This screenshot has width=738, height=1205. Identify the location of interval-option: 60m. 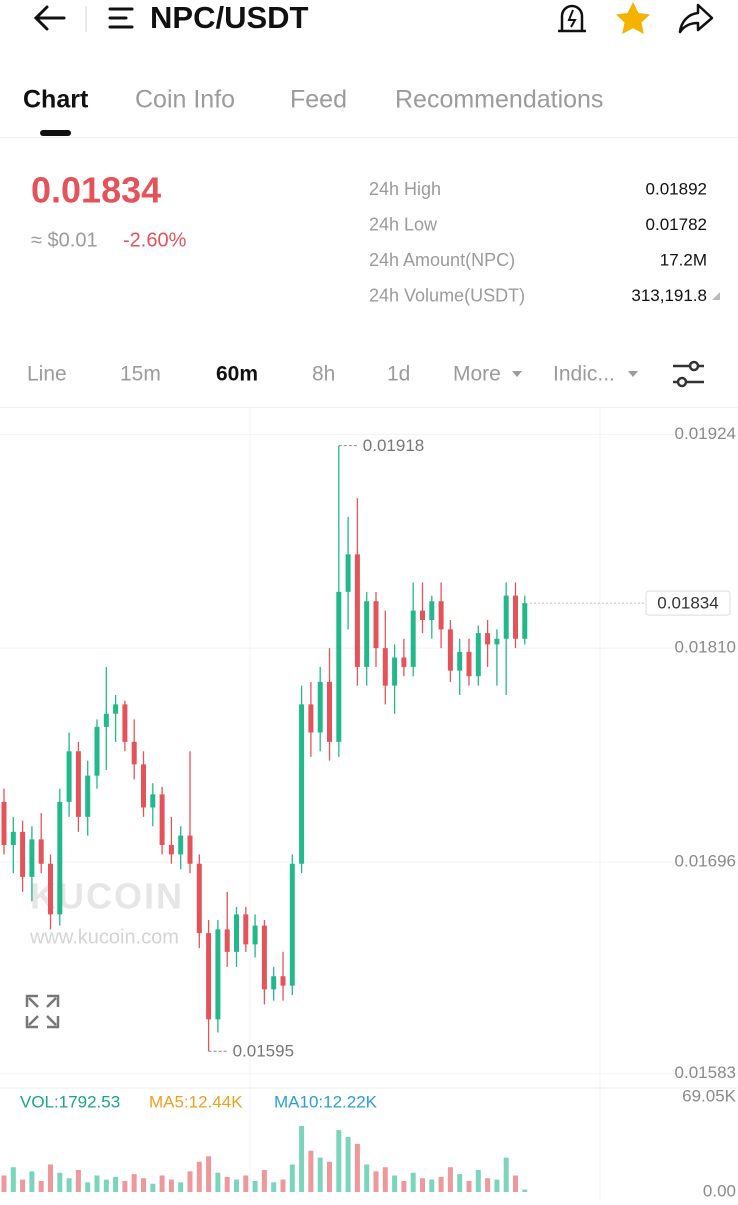
(237, 374).